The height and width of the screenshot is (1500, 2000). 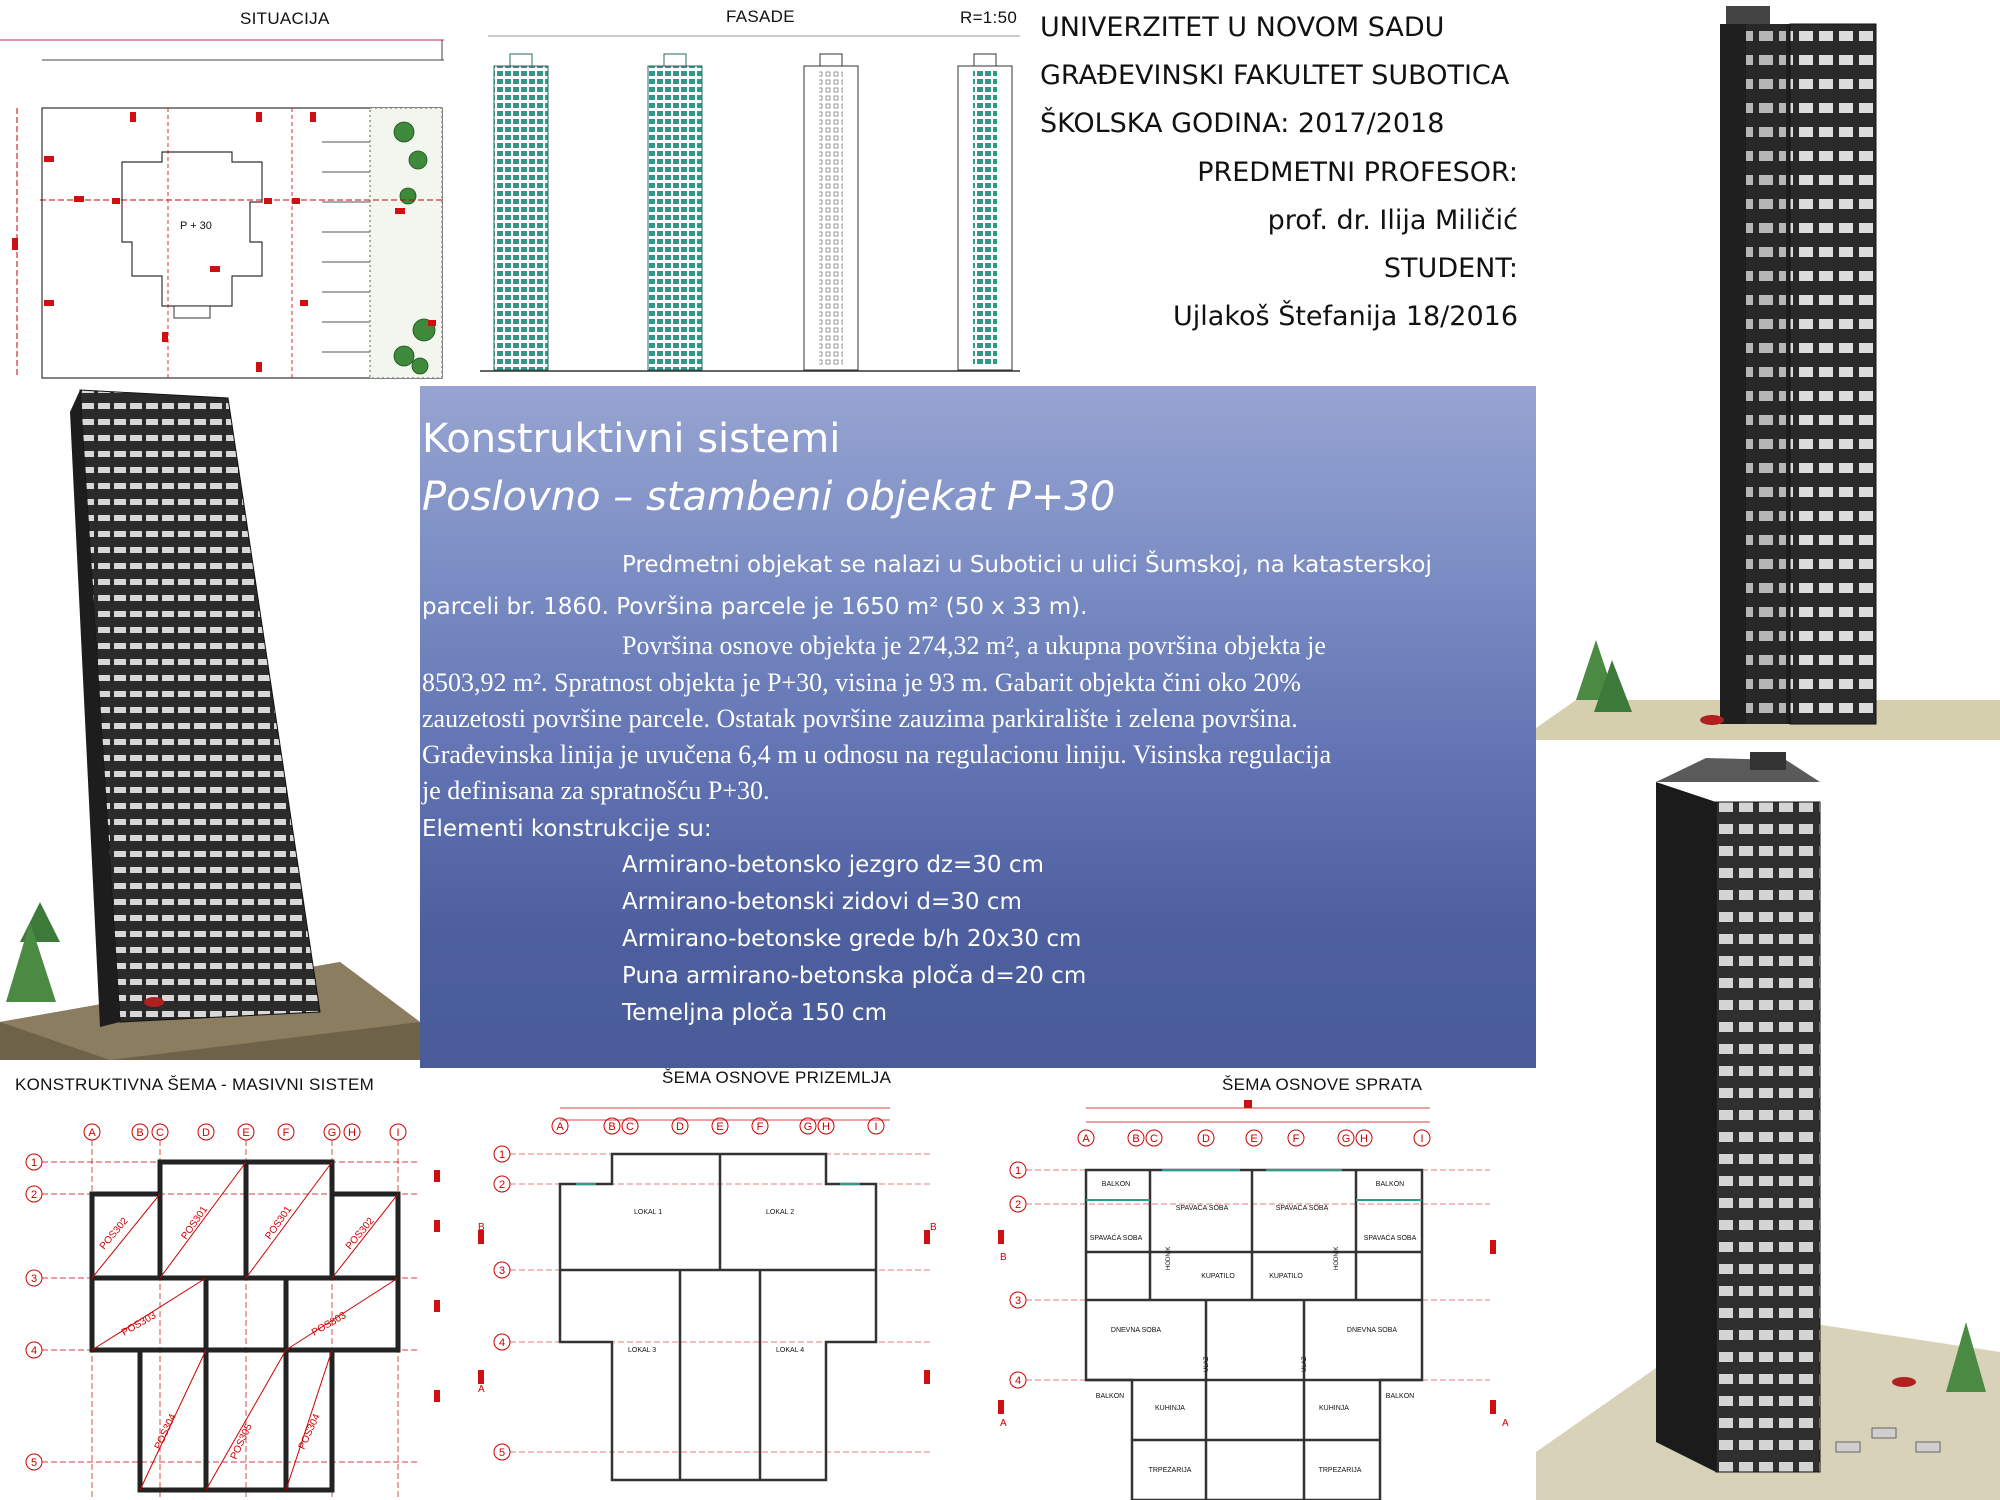 I want to click on axis-letters: A B C D E F G H I, so click(x=245, y=1132).